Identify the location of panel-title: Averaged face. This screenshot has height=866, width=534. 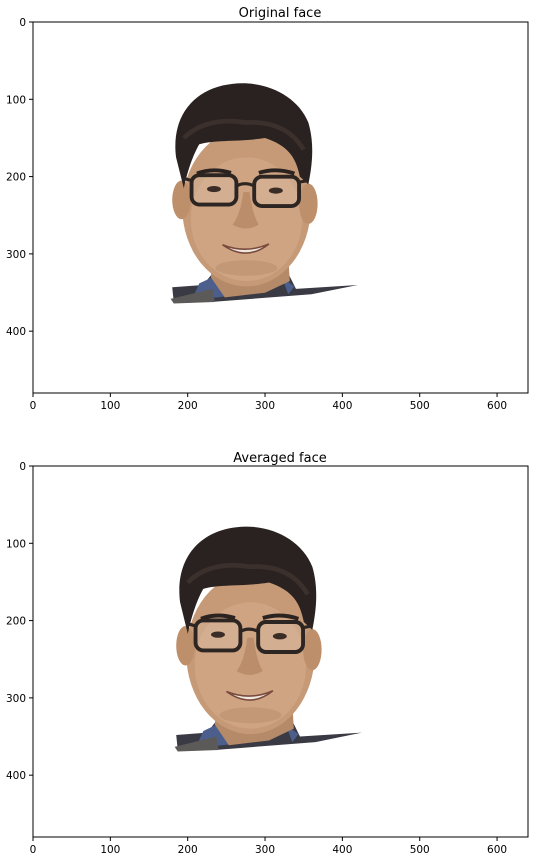
(279, 458).